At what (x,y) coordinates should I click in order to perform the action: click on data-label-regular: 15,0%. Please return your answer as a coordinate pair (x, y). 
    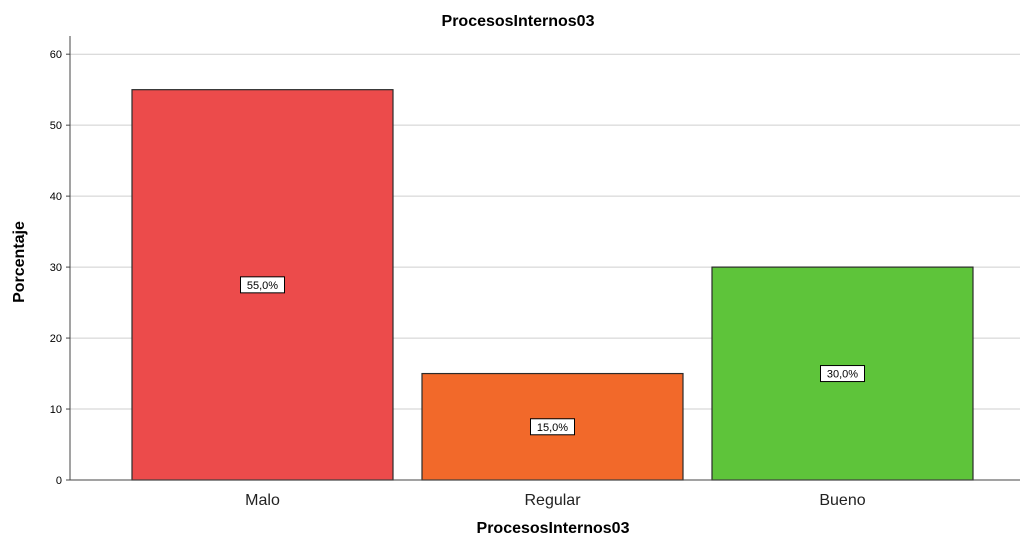
    Looking at the image, I should click on (552, 428).